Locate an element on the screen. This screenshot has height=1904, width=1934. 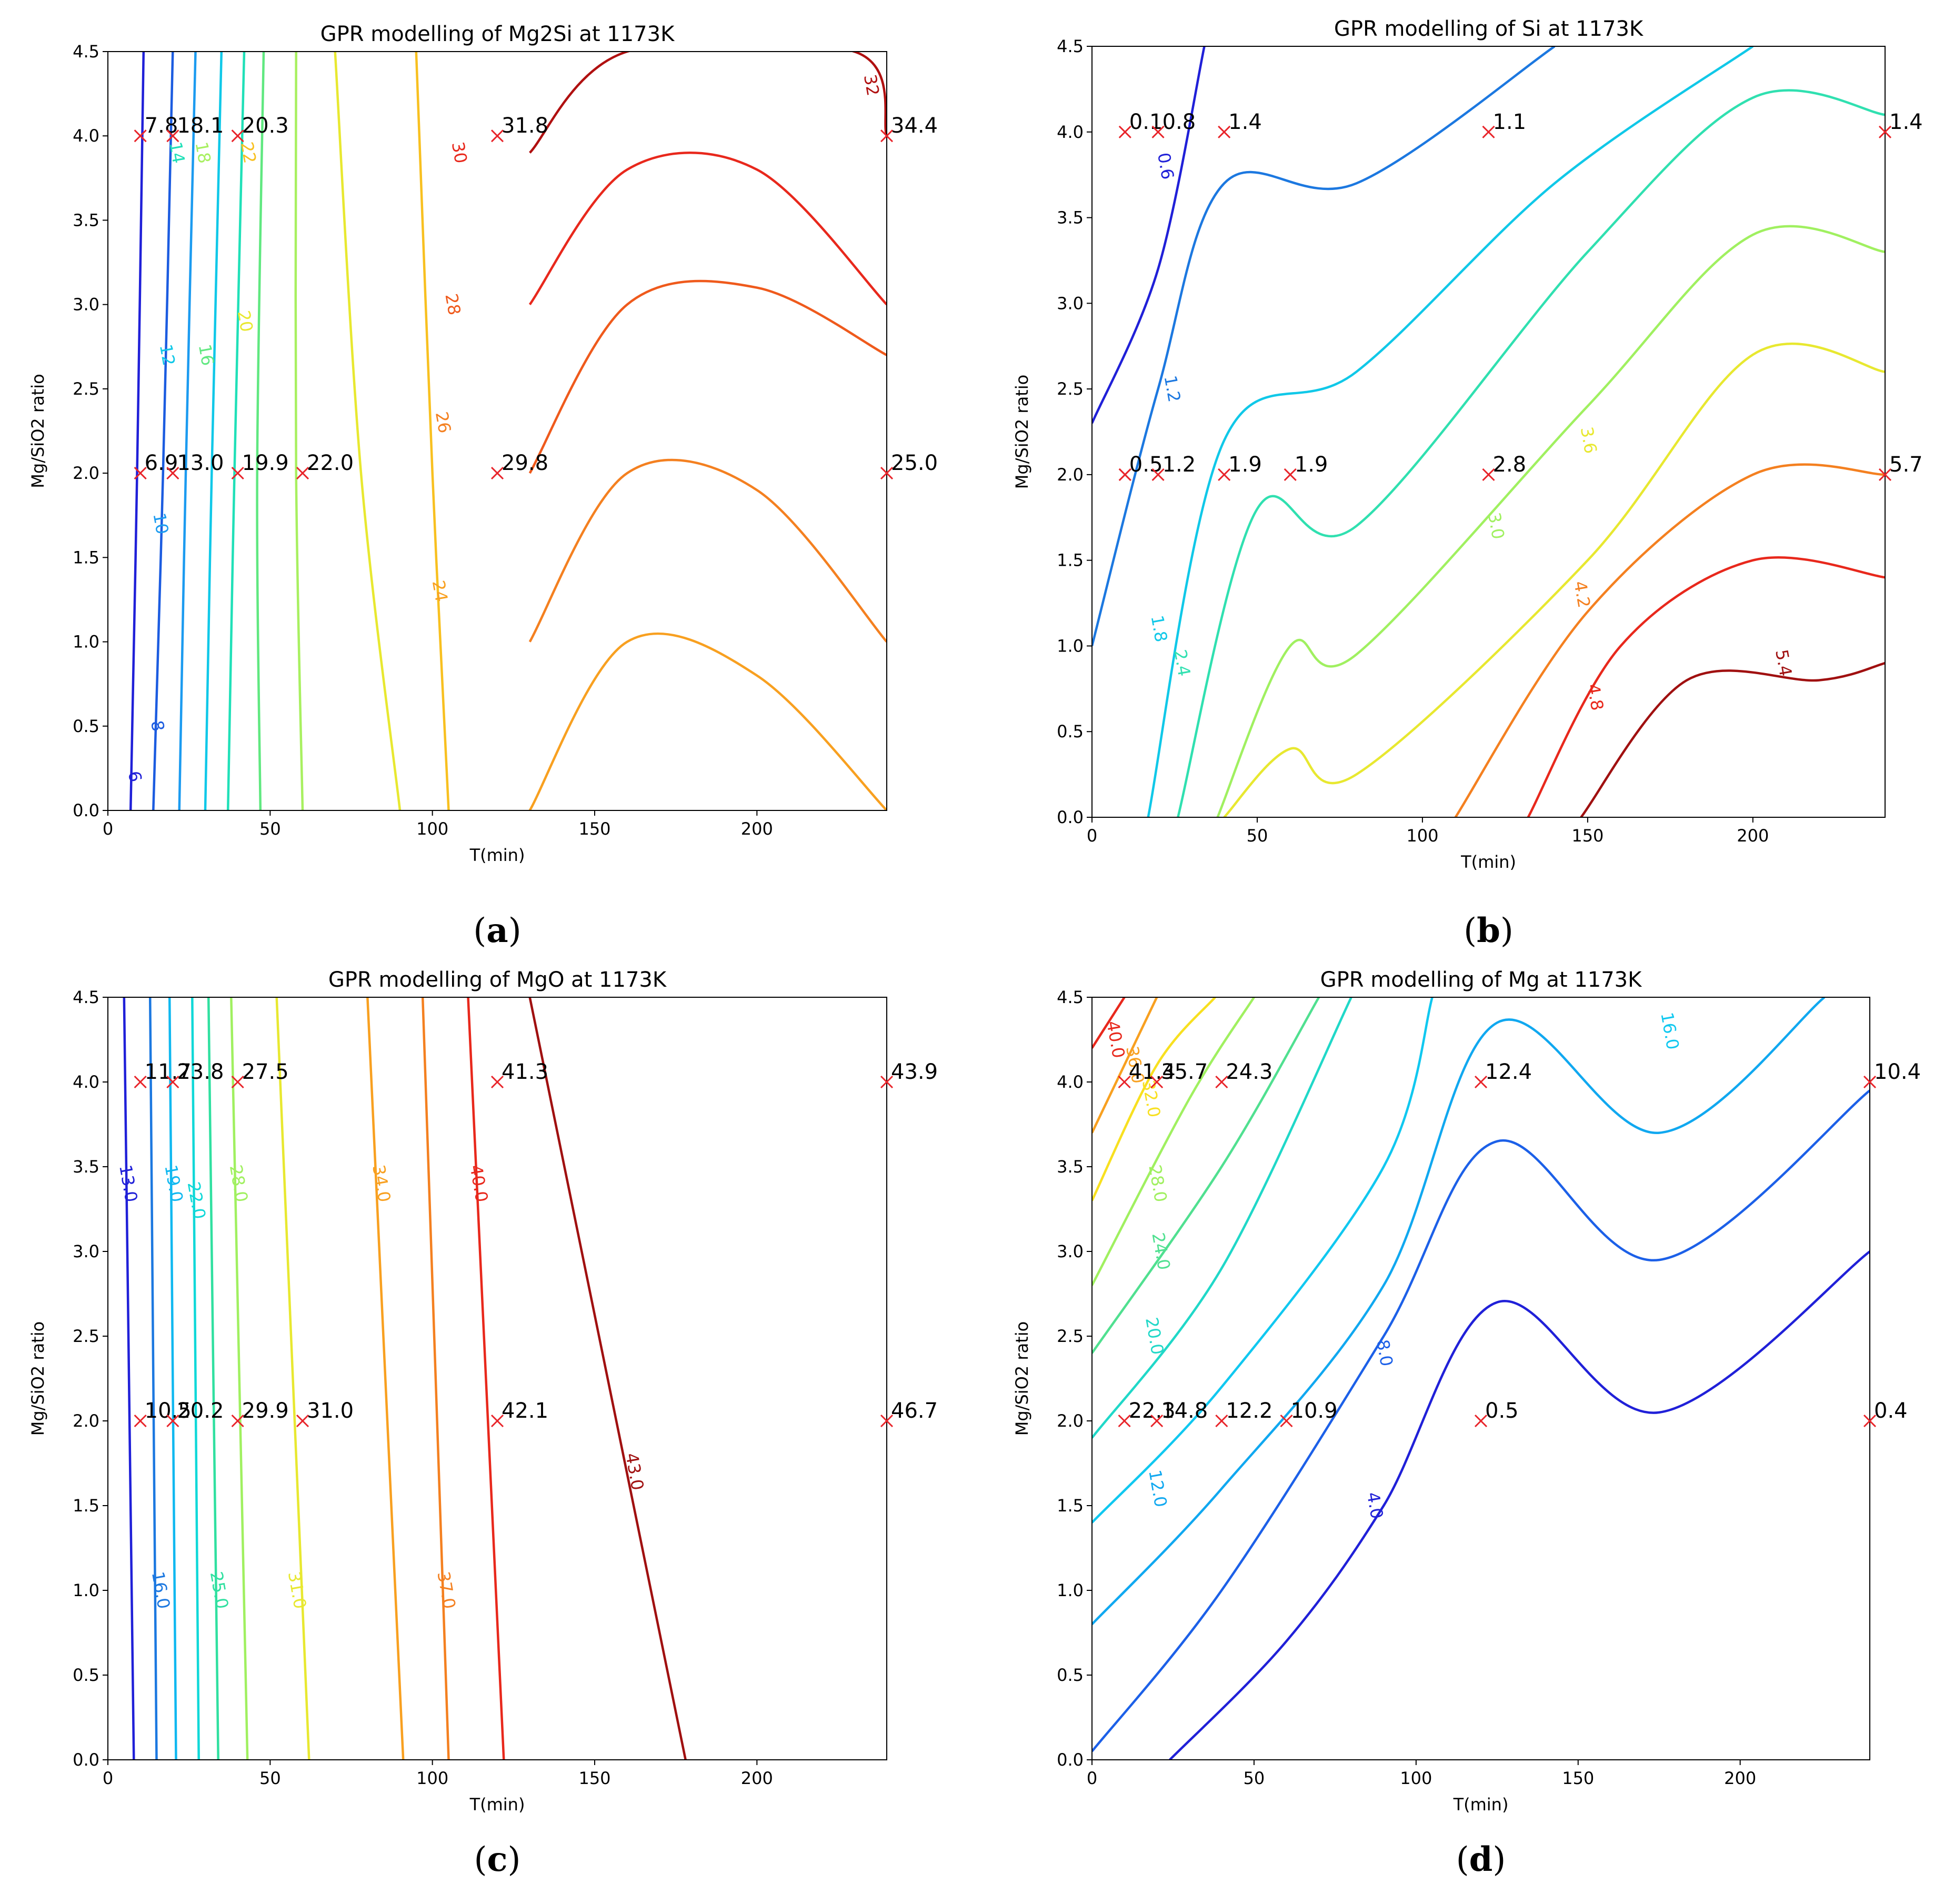
y-tick-label: 0.5 is located at coordinates (1070, 1675).